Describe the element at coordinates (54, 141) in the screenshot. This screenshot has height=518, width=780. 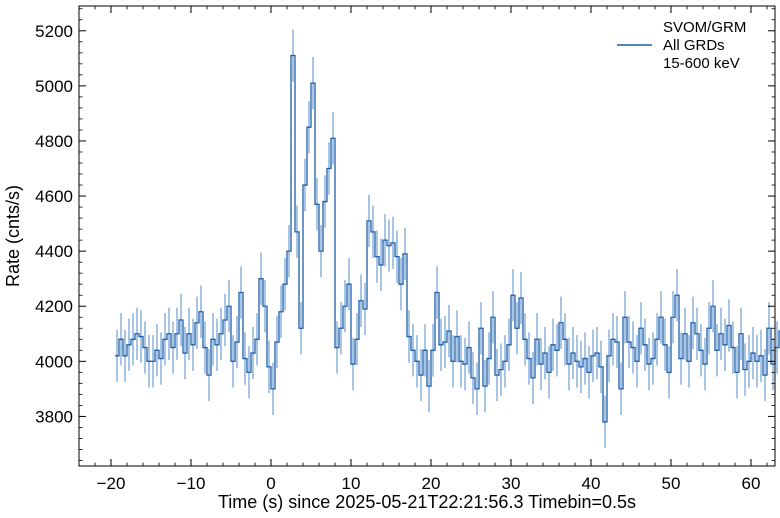
I see `y-tick-label: 4800` at that location.